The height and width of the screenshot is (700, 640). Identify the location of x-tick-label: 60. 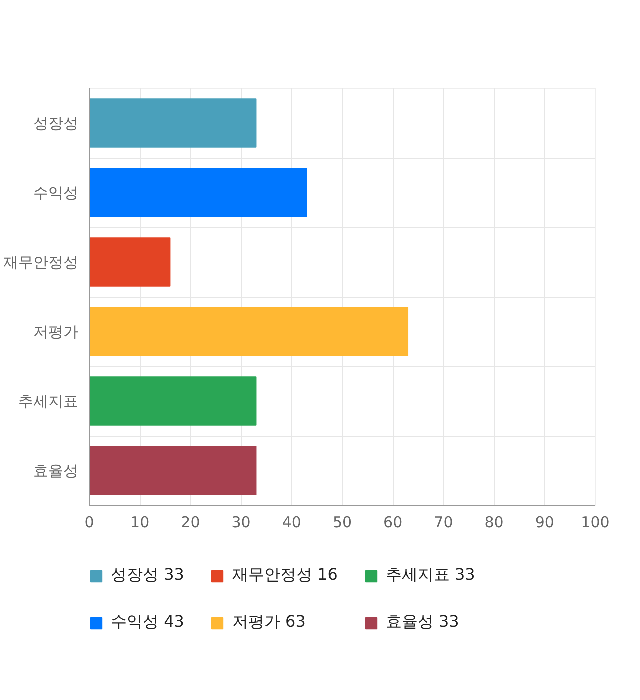
(393, 523).